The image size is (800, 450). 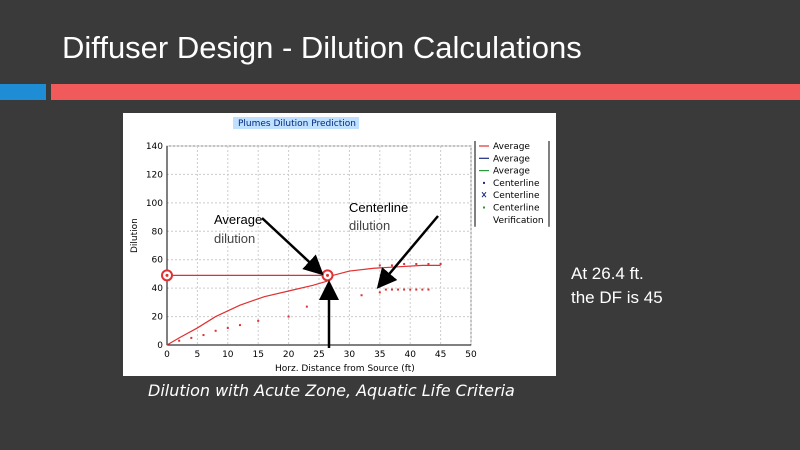 I want to click on chart-title: Plumes Dilution Prediction, so click(x=297, y=124).